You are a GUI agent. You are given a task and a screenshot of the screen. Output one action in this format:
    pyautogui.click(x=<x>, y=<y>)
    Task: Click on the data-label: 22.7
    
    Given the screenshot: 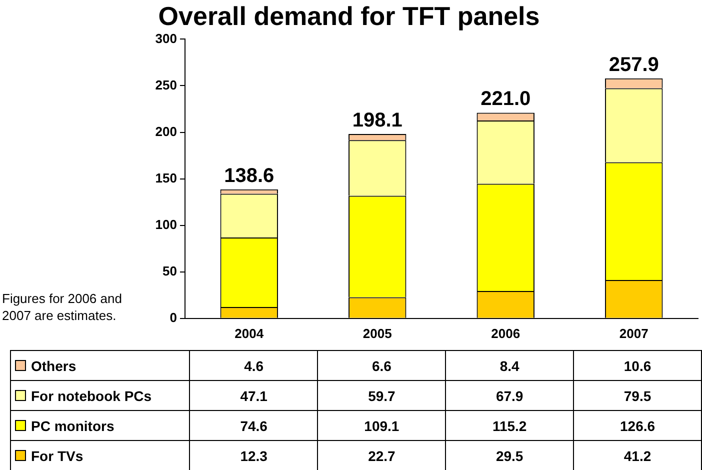 What is the action you would take?
    pyautogui.click(x=382, y=455)
    